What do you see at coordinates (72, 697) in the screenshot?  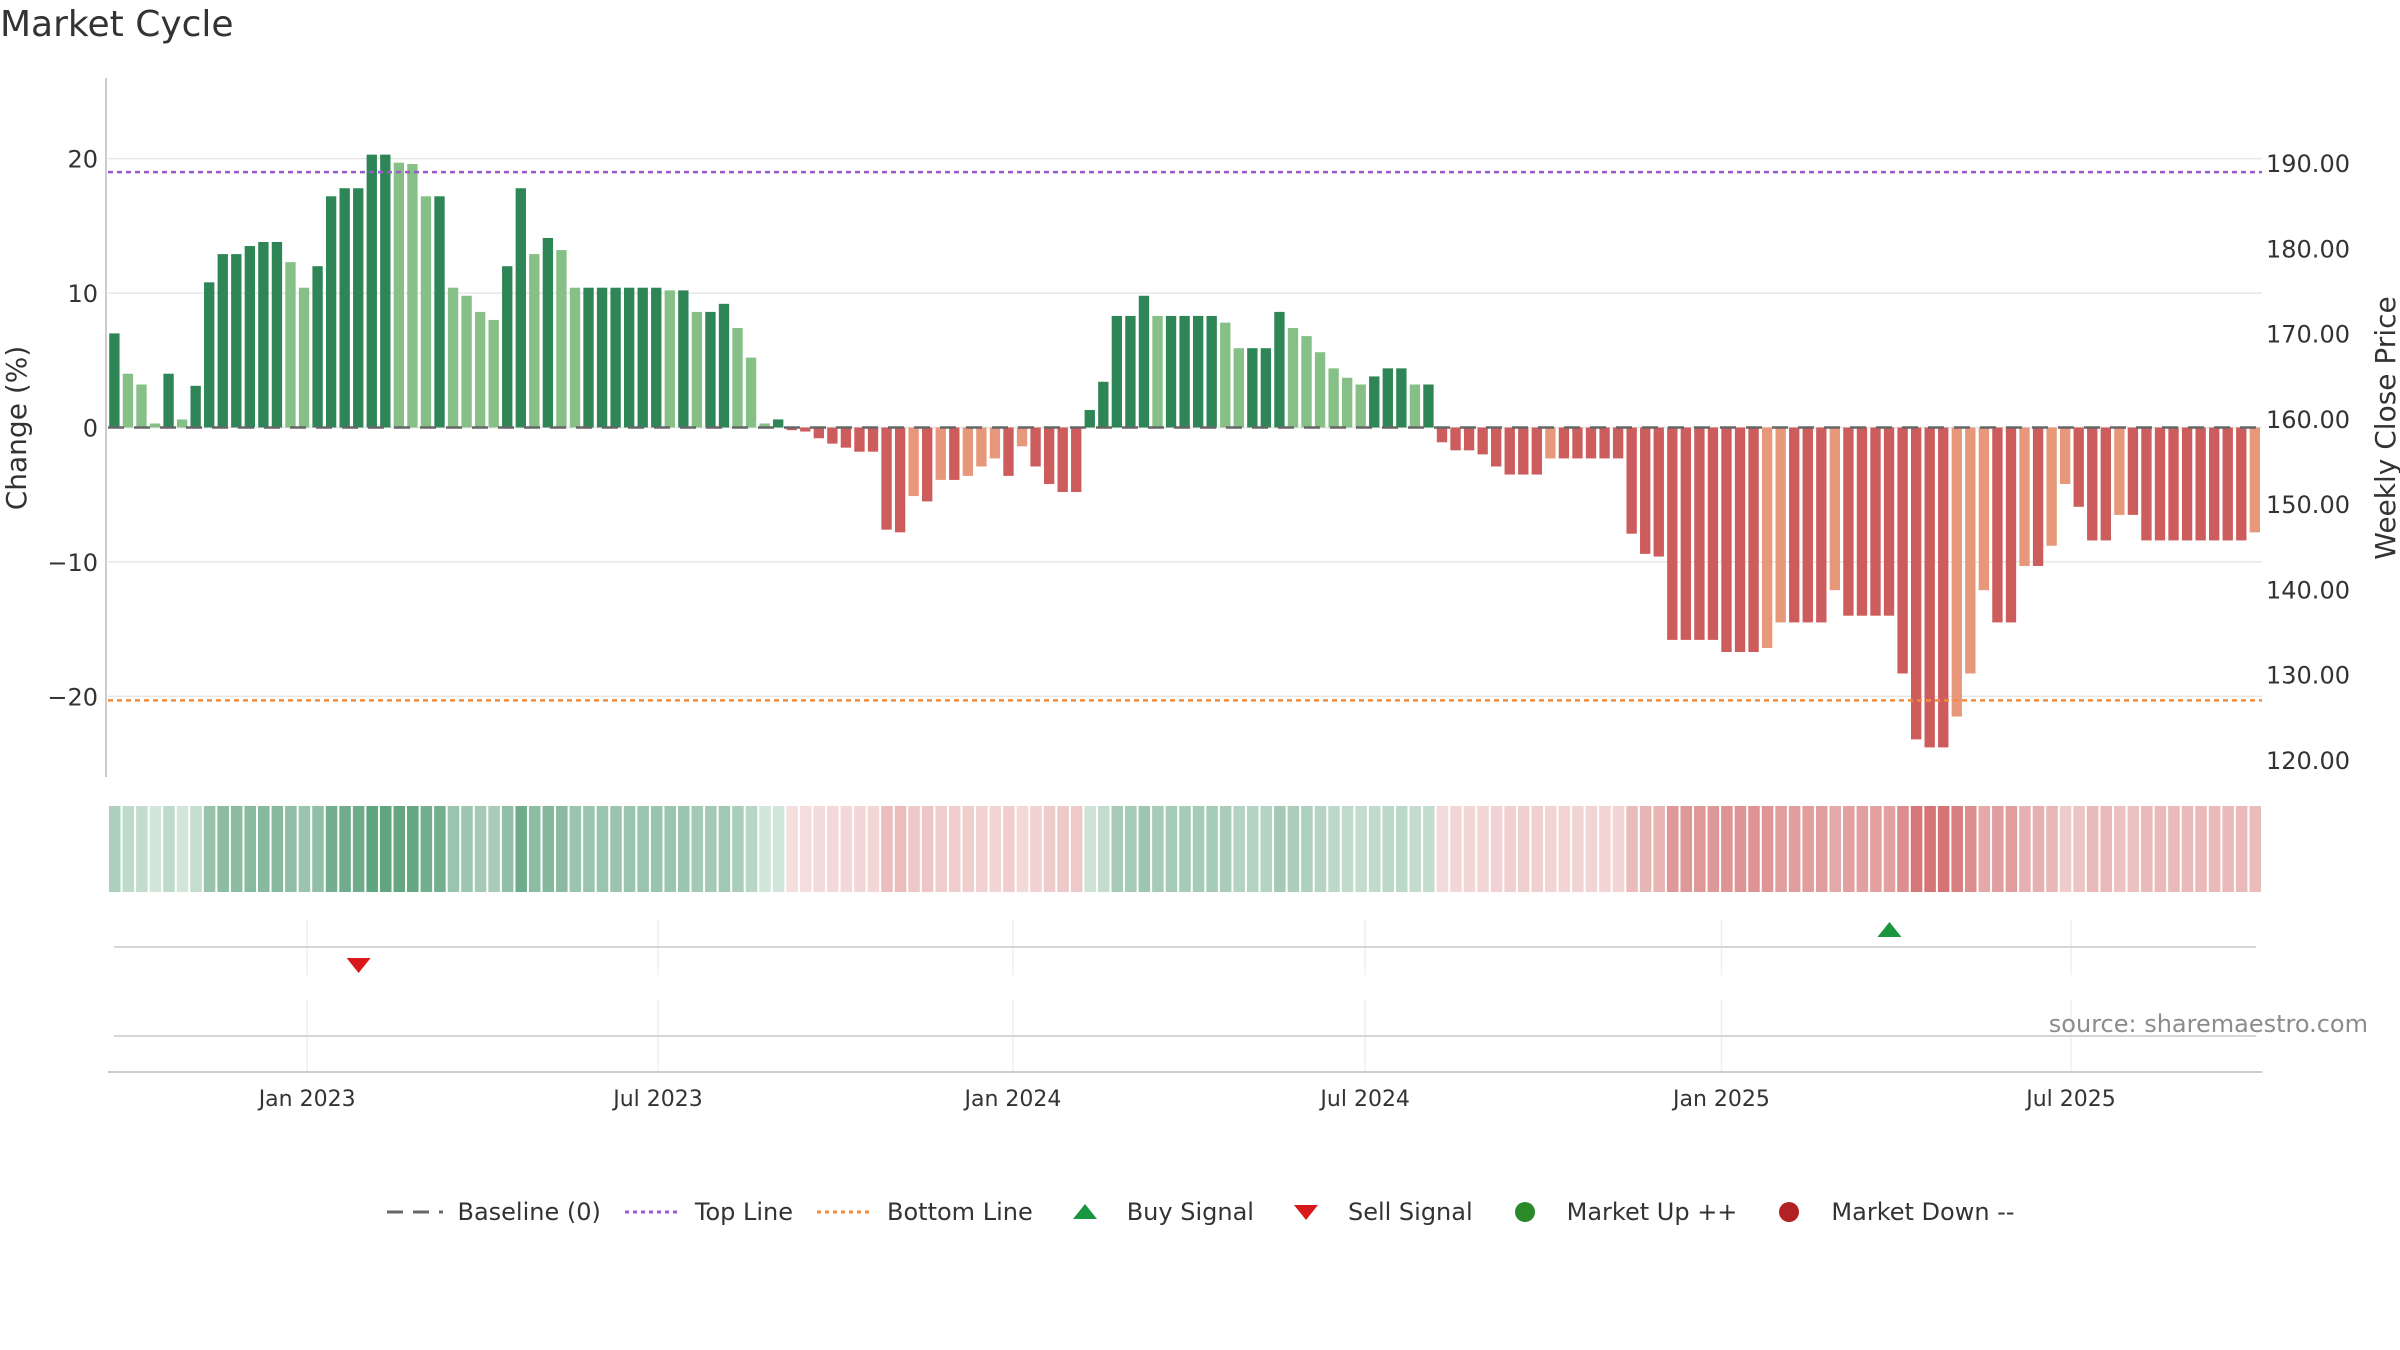 I see `y-tick-label: −20` at bounding box center [72, 697].